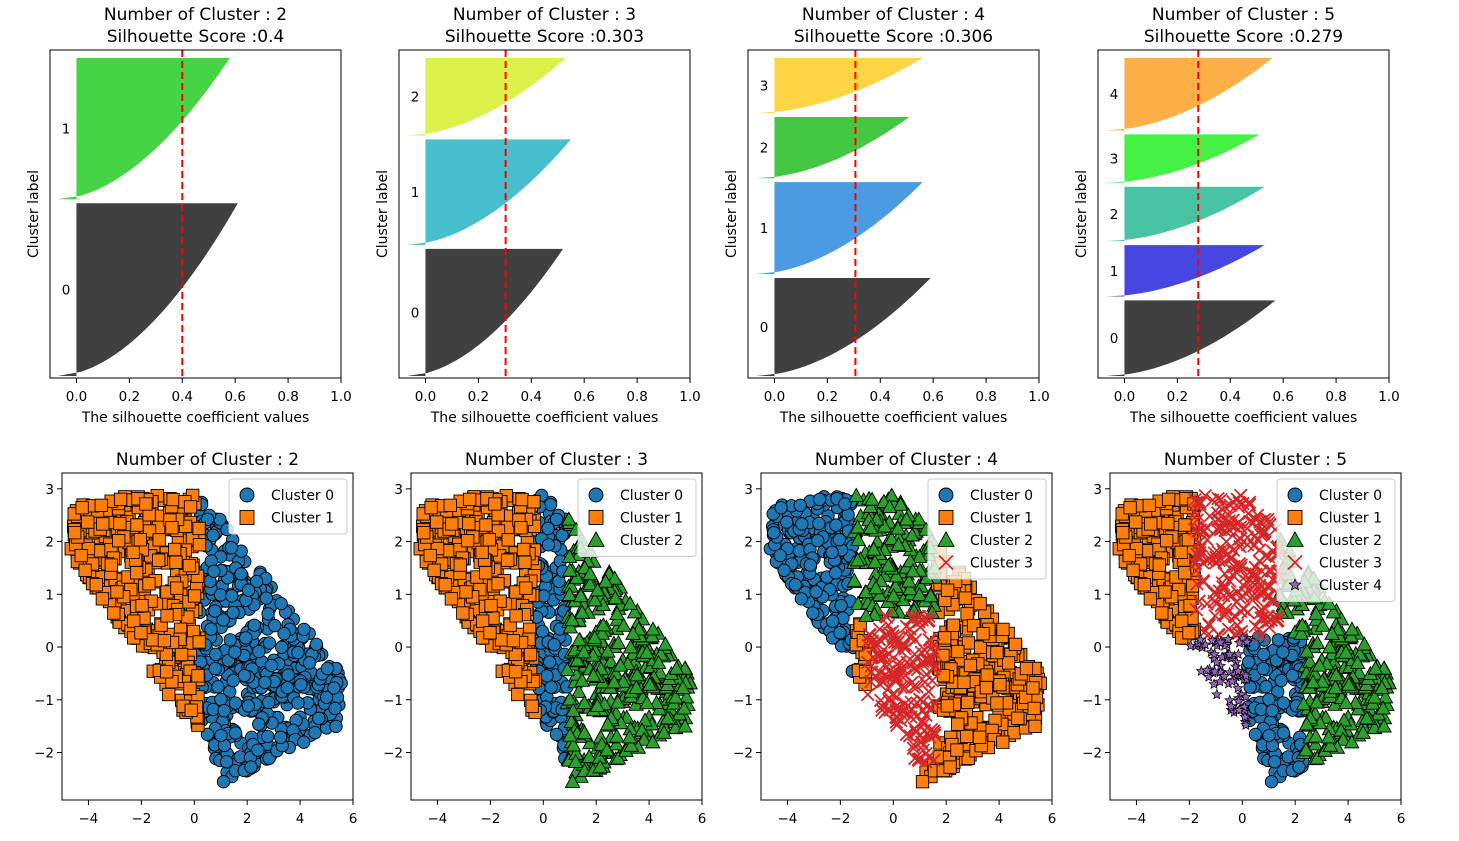 This screenshot has height=841, width=1459. What do you see at coordinates (1001, 541) in the screenshot?
I see `legend-label: Cluster 2` at bounding box center [1001, 541].